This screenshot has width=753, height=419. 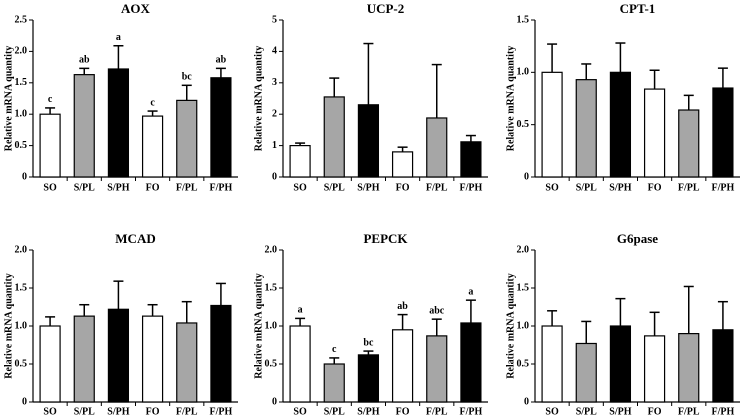 What do you see at coordinates (118, 37) in the screenshot?
I see `significance-letter: a` at bounding box center [118, 37].